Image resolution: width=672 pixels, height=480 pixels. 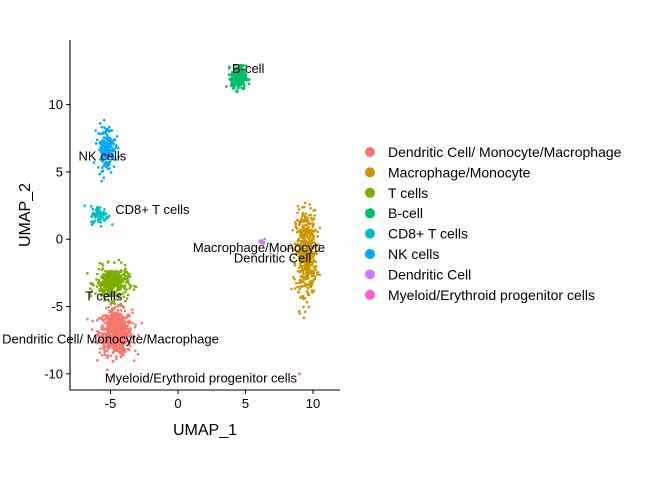 I want to click on y-tick-label: -10, so click(x=53, y=373).